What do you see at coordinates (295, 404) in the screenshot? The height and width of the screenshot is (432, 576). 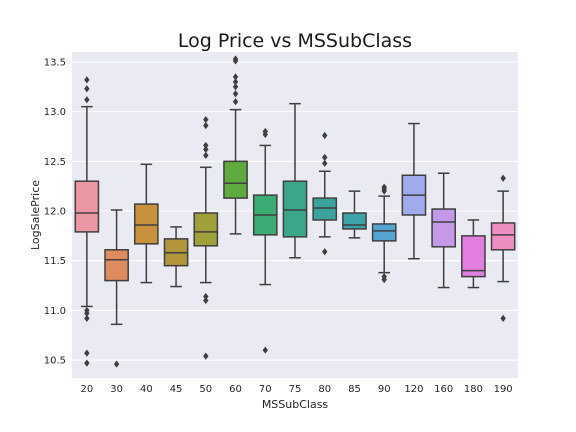 I see `x-axis-label: MSSubClass` at bounding box center [295, 404].